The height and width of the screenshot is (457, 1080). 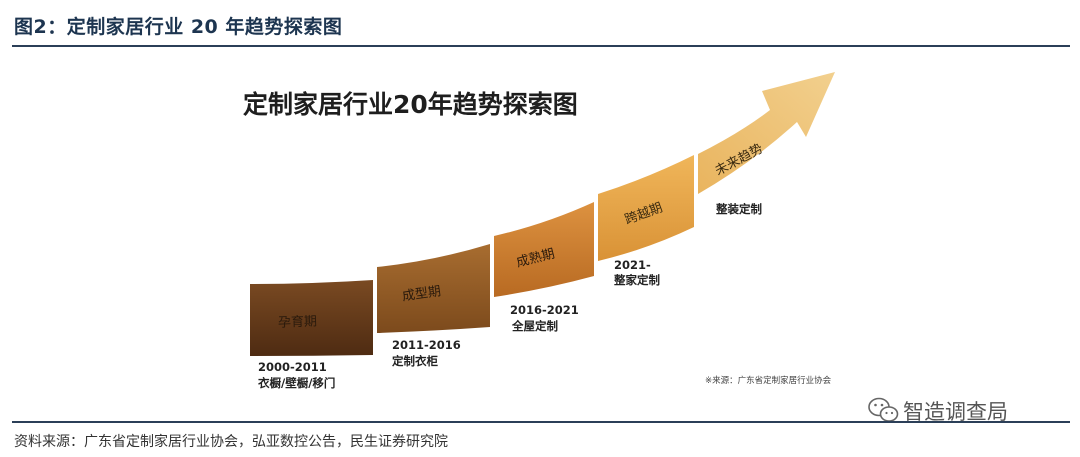 What do you see at coordinates (410, 104) in the screenshot?
I see `inner-title: 定制家居行业20年趋势探索图` at bounding box center [410, 104].